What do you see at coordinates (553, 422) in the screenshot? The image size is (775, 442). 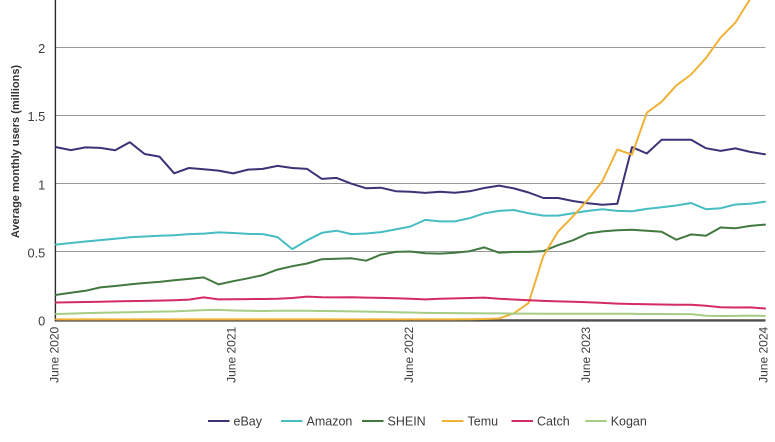 I see `svg-text: Catch` at bounding box center [553, 422].